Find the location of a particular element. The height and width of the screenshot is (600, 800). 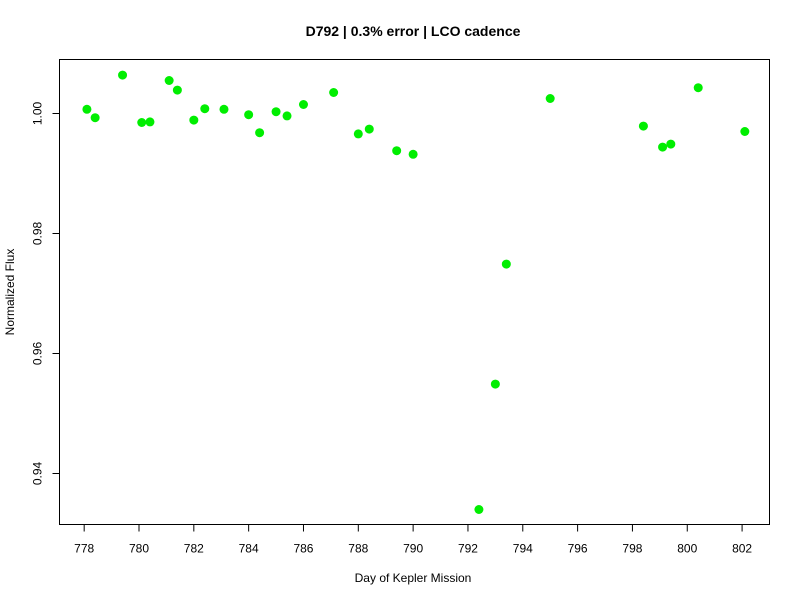

x-tick-label: 784 is located at coordinates (249, 549).